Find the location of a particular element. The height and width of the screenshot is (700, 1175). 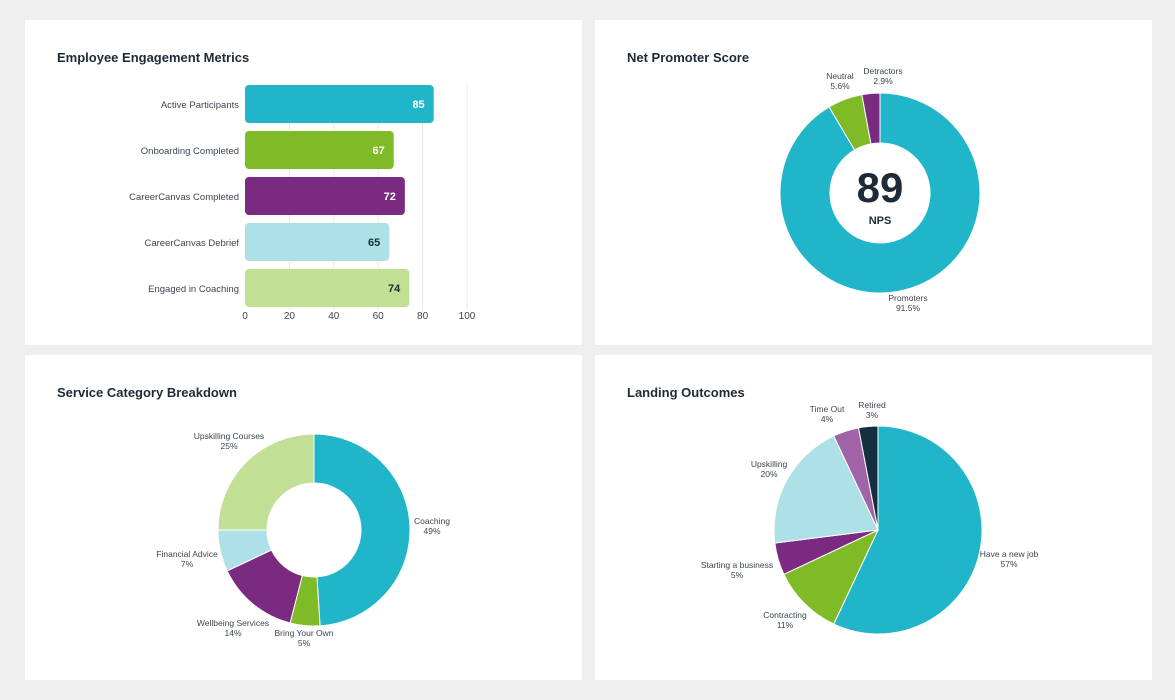

panel-title: Net Promoter Score is located at coordinates (688, 57).